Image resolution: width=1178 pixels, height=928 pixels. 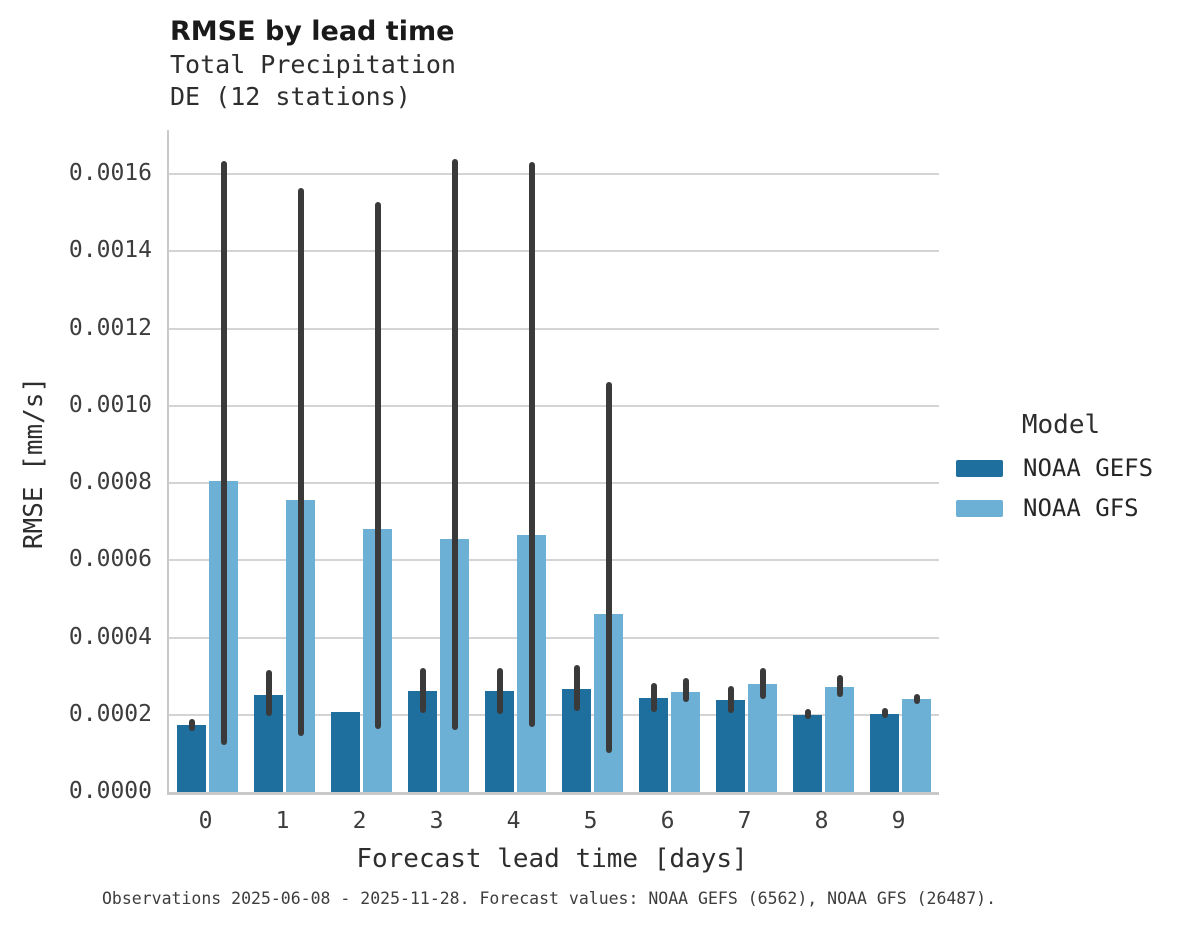 What do you see at coordinates (282, 821) in the screenshot?
I see `x-axis-tick-label: 1` at bounding box center [282, 821].